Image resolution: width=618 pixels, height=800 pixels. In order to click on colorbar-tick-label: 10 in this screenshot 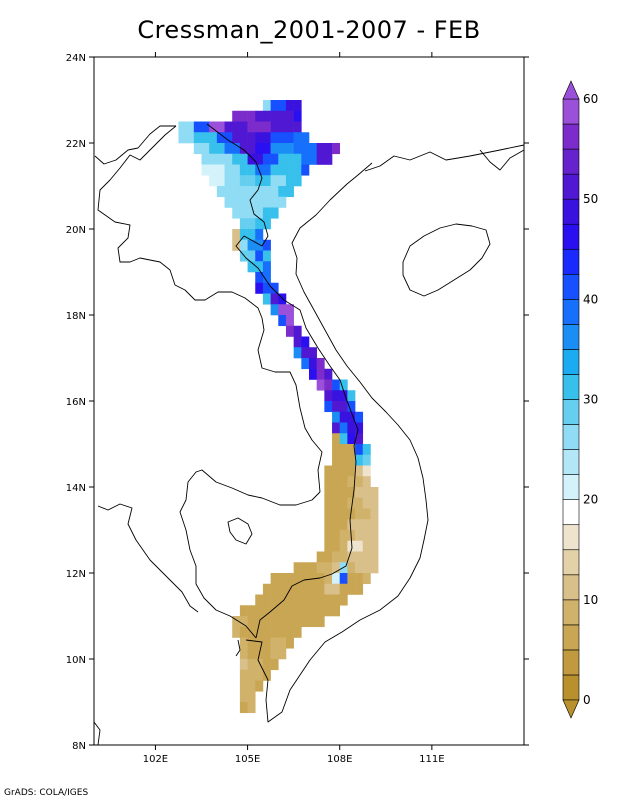, I will do `click(590, 600)`.